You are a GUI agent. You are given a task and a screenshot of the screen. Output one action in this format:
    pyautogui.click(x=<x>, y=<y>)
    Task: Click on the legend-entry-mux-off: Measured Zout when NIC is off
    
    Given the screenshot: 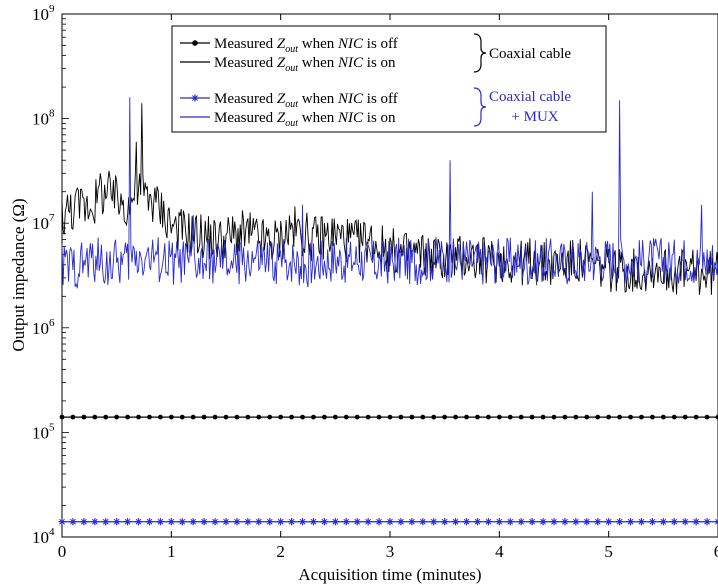 What is the action you would take?
    pyautogui.click(x=289, y=100)
    